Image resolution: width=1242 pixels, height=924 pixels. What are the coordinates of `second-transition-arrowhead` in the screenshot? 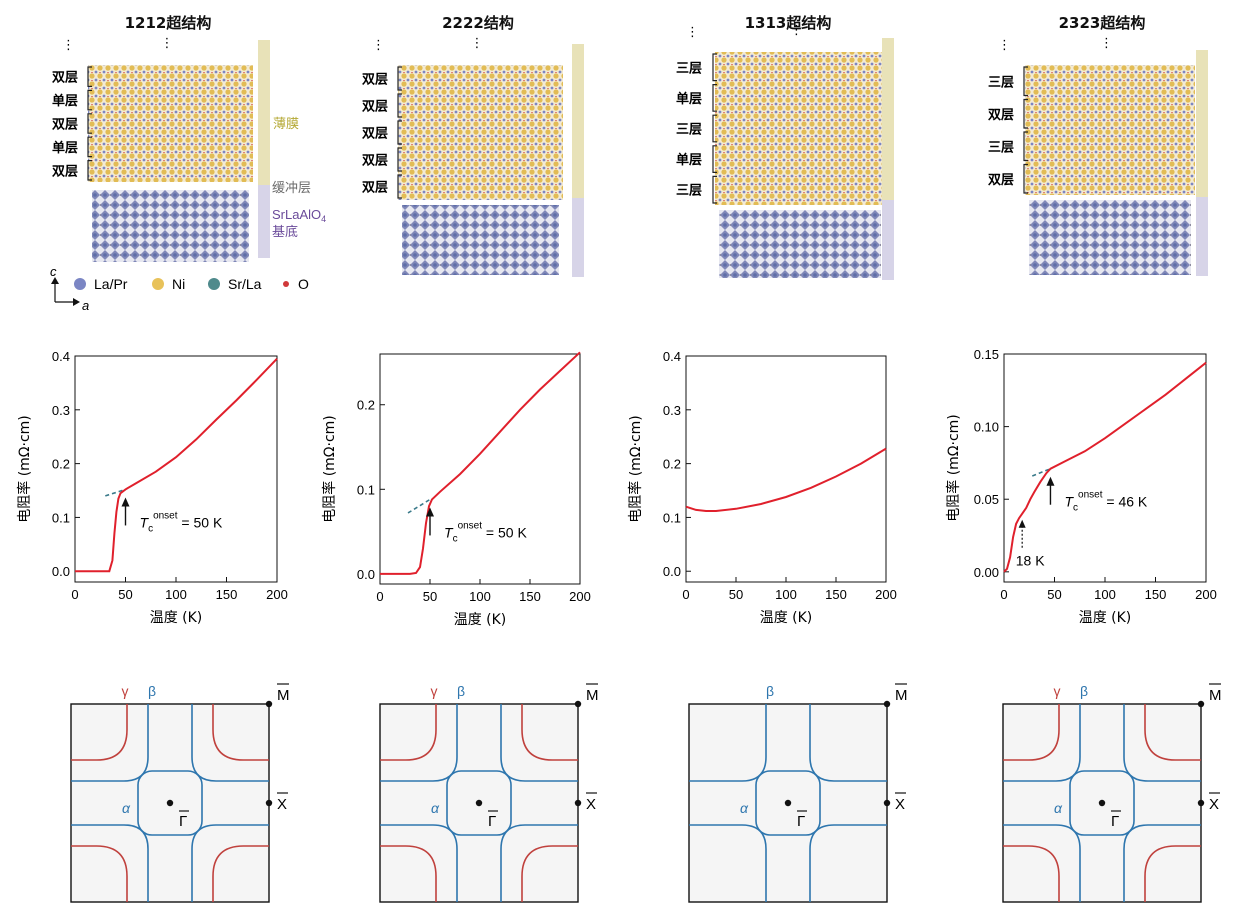 It's located at (1022, 523).